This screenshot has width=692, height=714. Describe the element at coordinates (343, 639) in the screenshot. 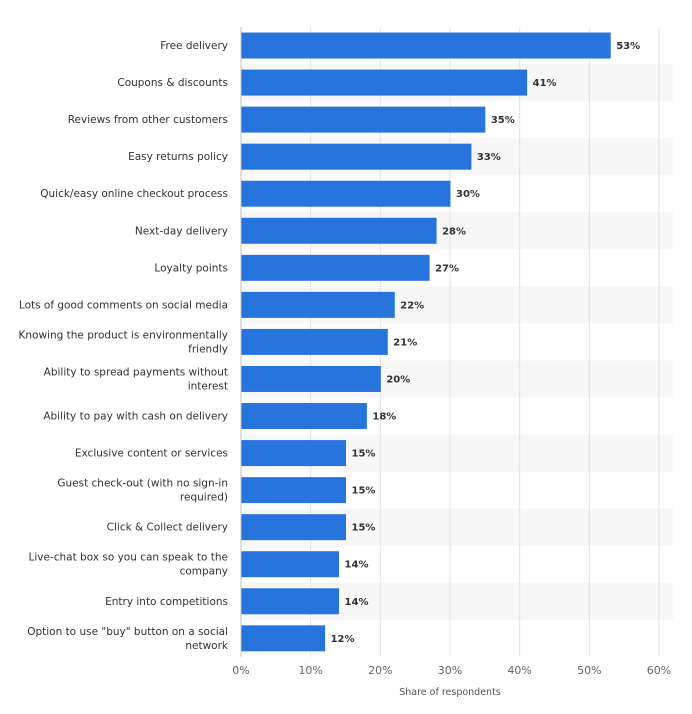

I see `value-label: 12%` at that location.